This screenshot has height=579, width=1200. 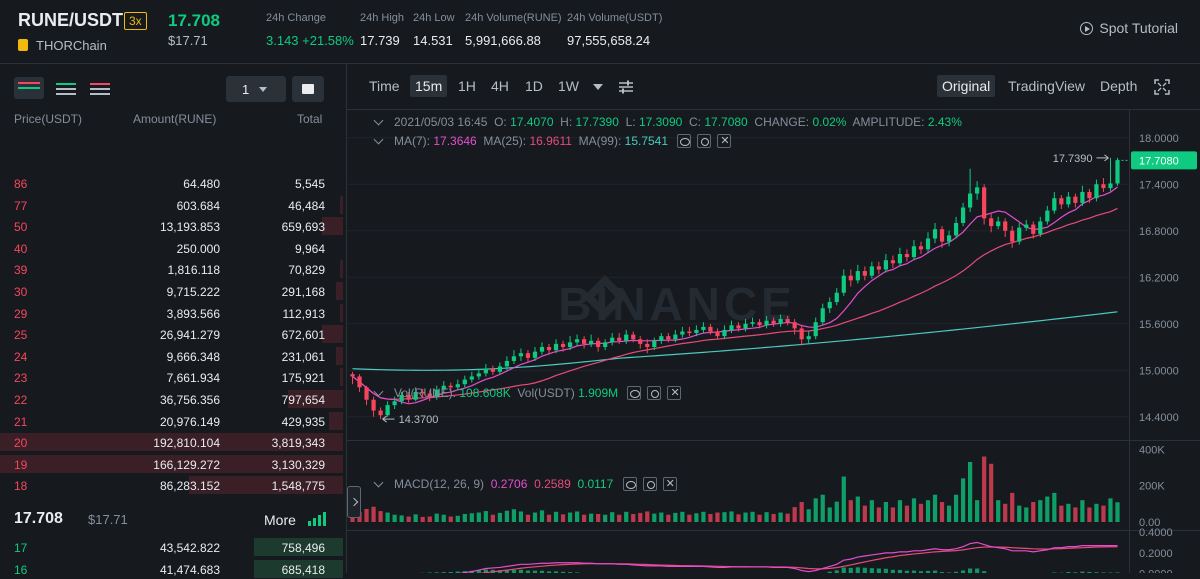 I want to click on total-cell: 1,548,775, so click(x=298, y=486).